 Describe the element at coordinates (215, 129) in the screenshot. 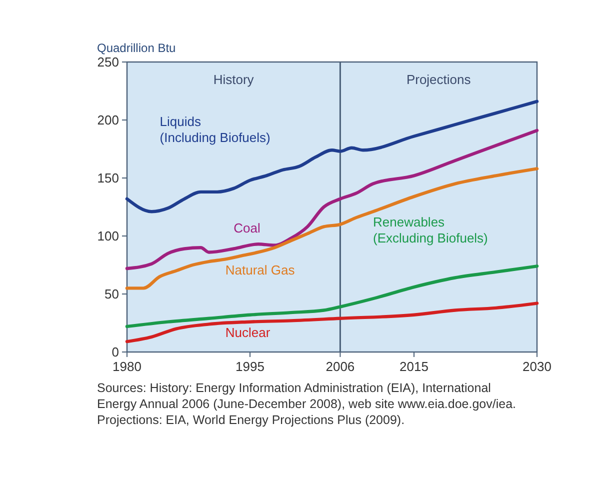

I see `text: Liquids (Including Biofuels)` at that location.